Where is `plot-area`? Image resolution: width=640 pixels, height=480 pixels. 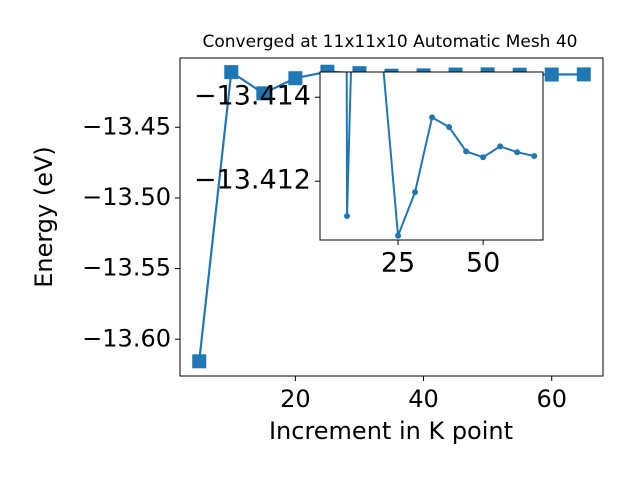 plot-area is located at coordinates (431, 156).